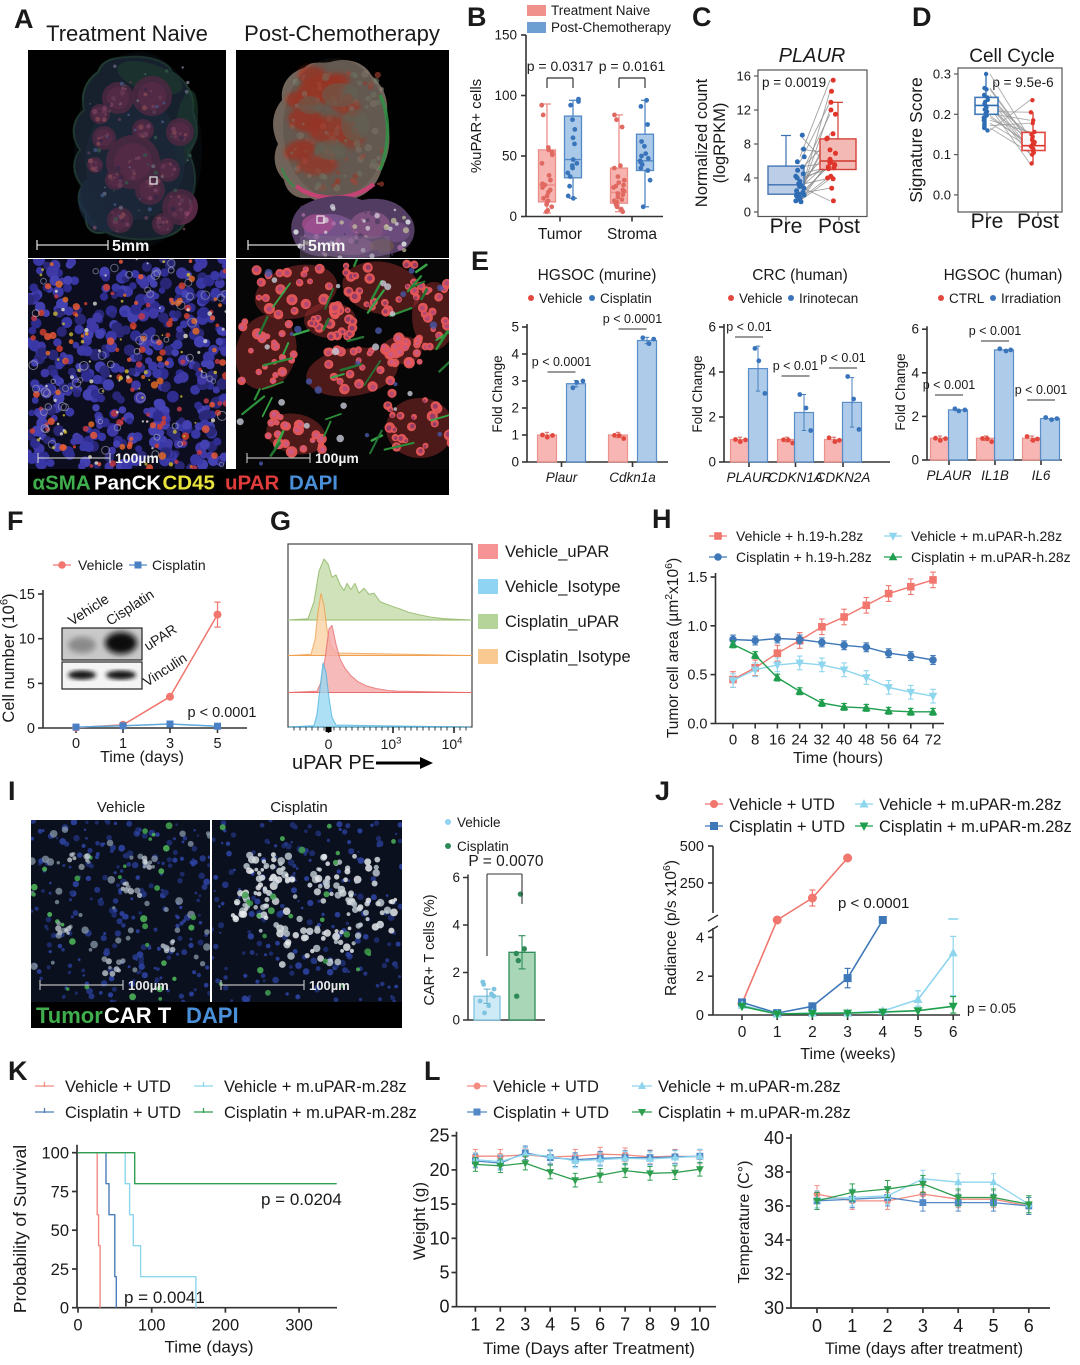 The image size is (1080, 1365). What do you see at coordinates (967, 298) in the screenshot?
I see `svg-text: CTRL` at bounding box center [967, 298].